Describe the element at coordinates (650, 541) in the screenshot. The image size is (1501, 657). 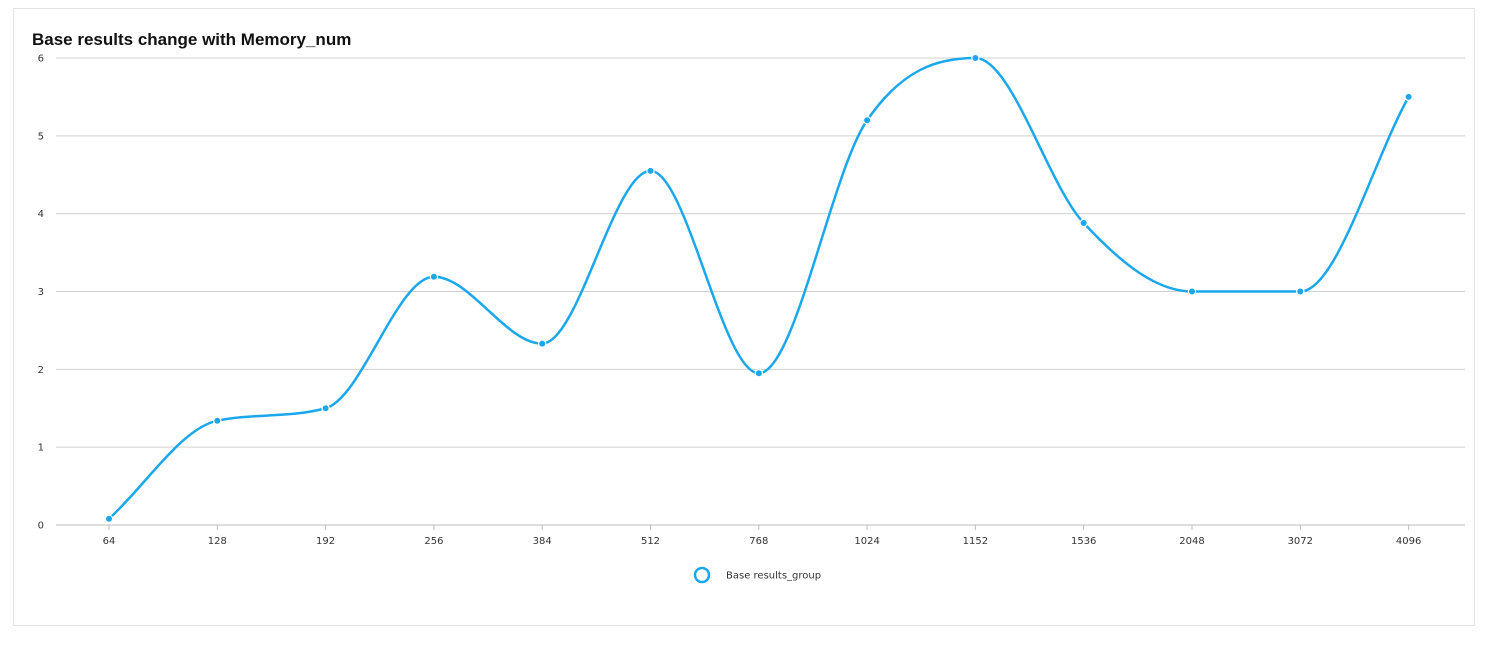
I see `x-tick-label: 512` at that location.